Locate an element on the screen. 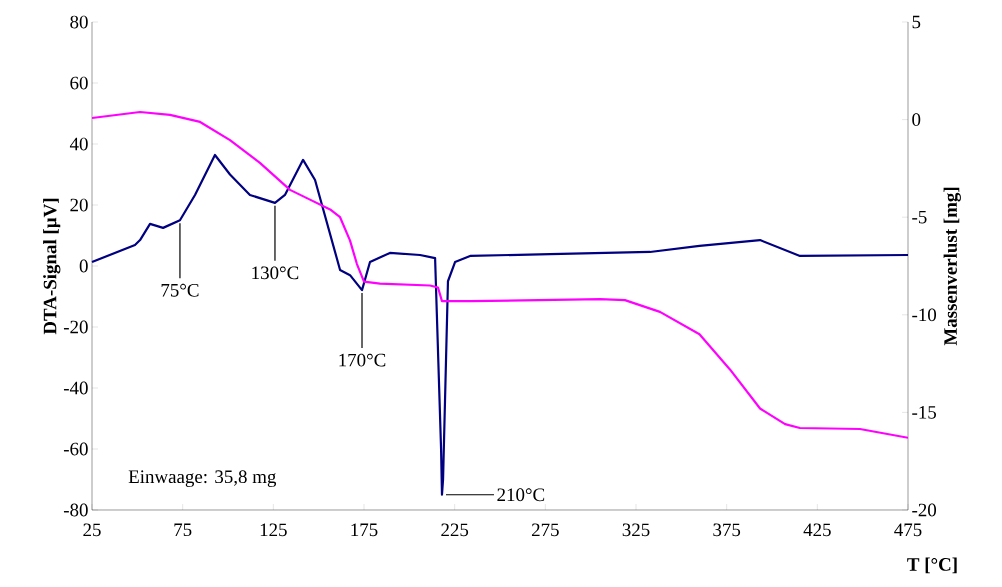  x-tick-label: 275 is located at coordinates (545, 530).